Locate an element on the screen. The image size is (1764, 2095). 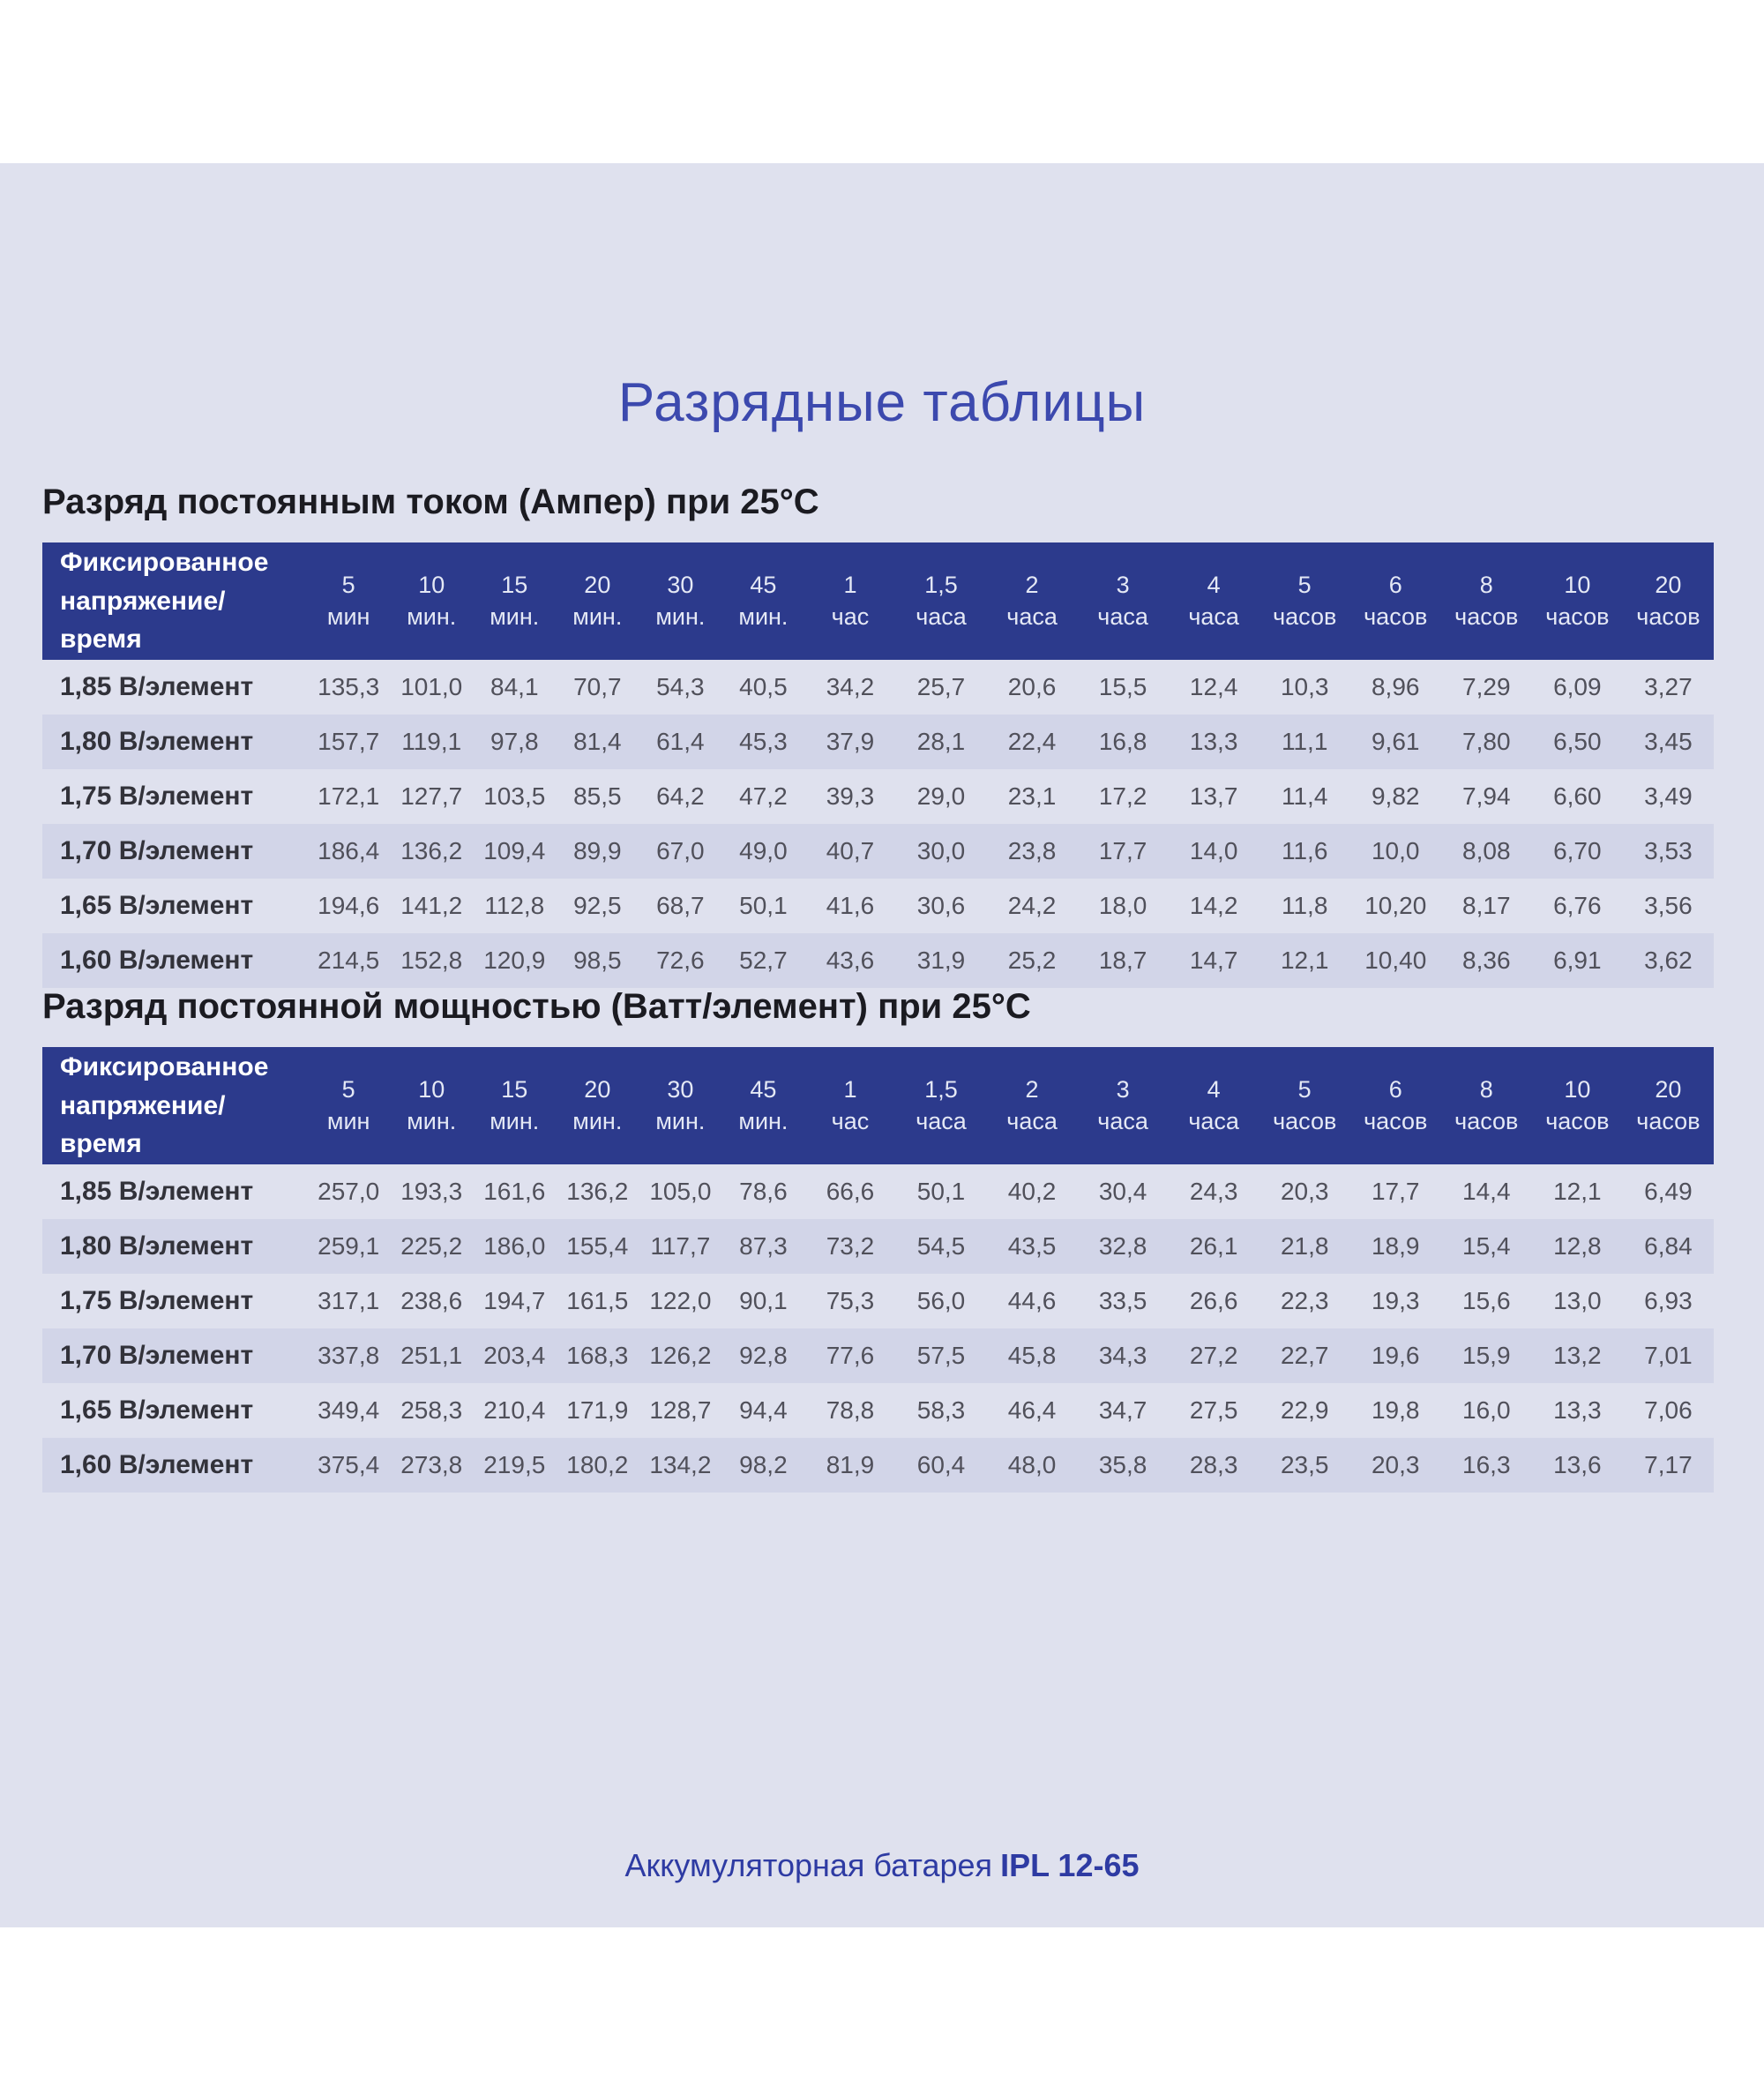
time-value: 1,5 is located at coordinates (941, 1089).